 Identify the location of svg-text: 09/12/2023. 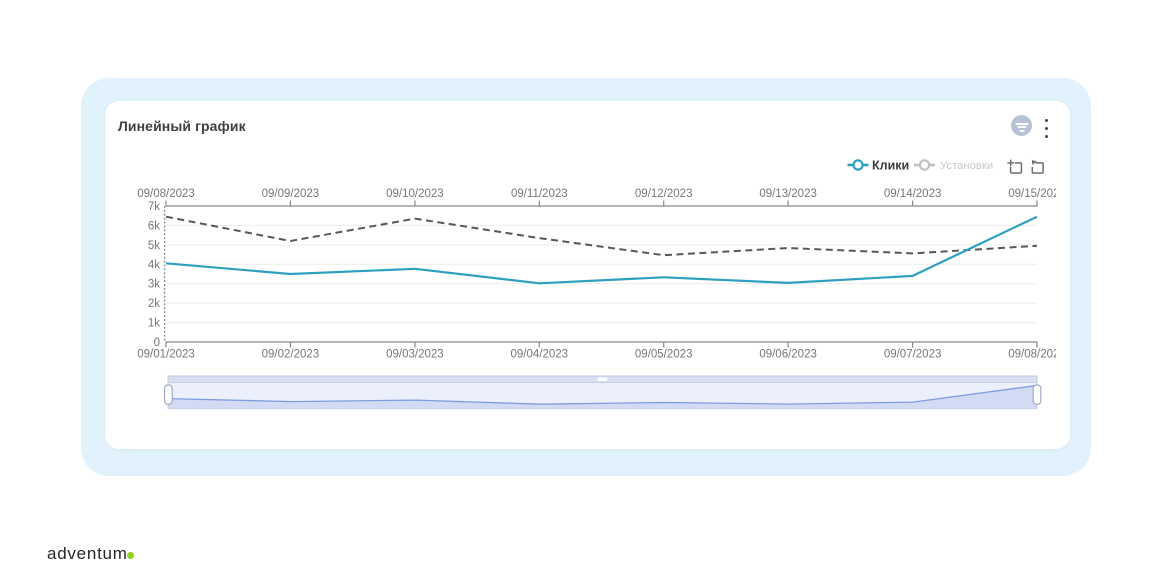
(664, 194).